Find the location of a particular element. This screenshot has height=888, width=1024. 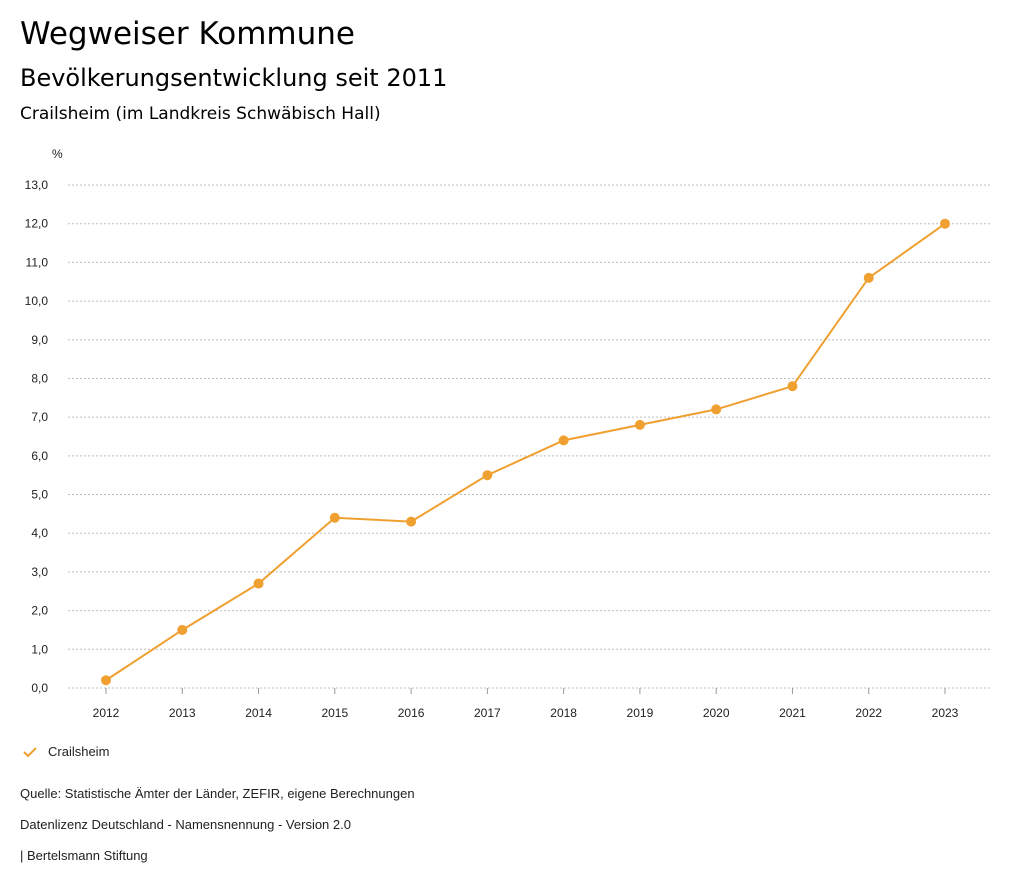

x-tick-label: 2015 is located at coordinates (334, 713).